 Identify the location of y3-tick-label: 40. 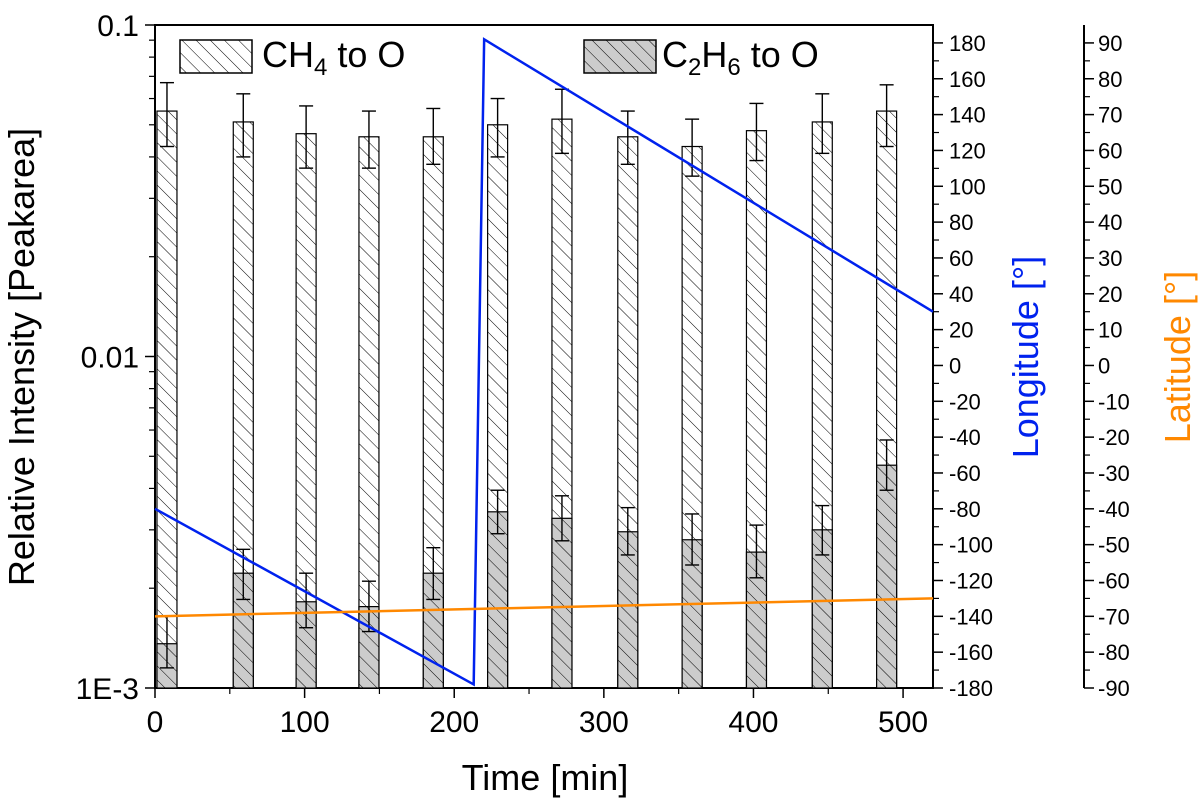
(1110, 222).